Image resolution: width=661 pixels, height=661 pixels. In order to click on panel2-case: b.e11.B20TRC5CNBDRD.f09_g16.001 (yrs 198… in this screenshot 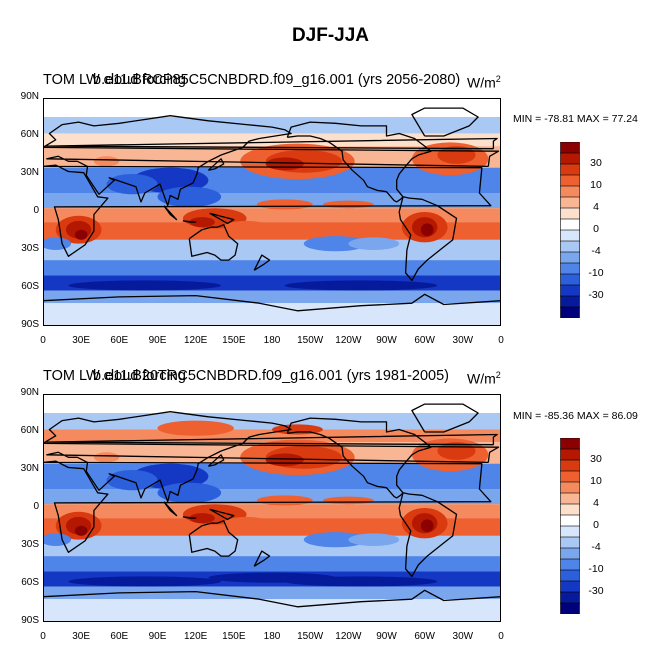, I will do `click(271, 376)`.